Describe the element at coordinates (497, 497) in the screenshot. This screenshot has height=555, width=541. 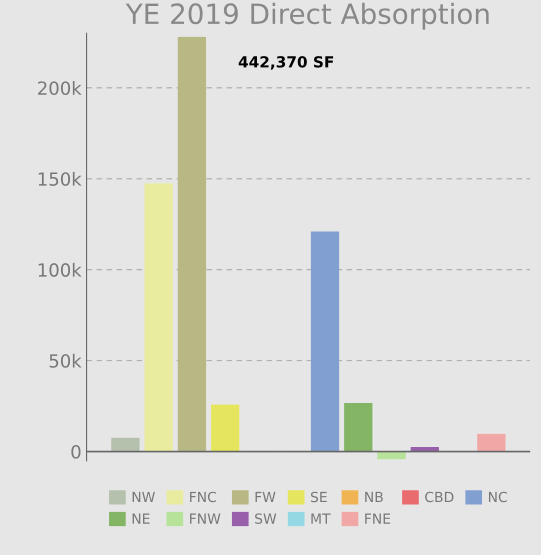
I see `legend-label: NC` at that location.